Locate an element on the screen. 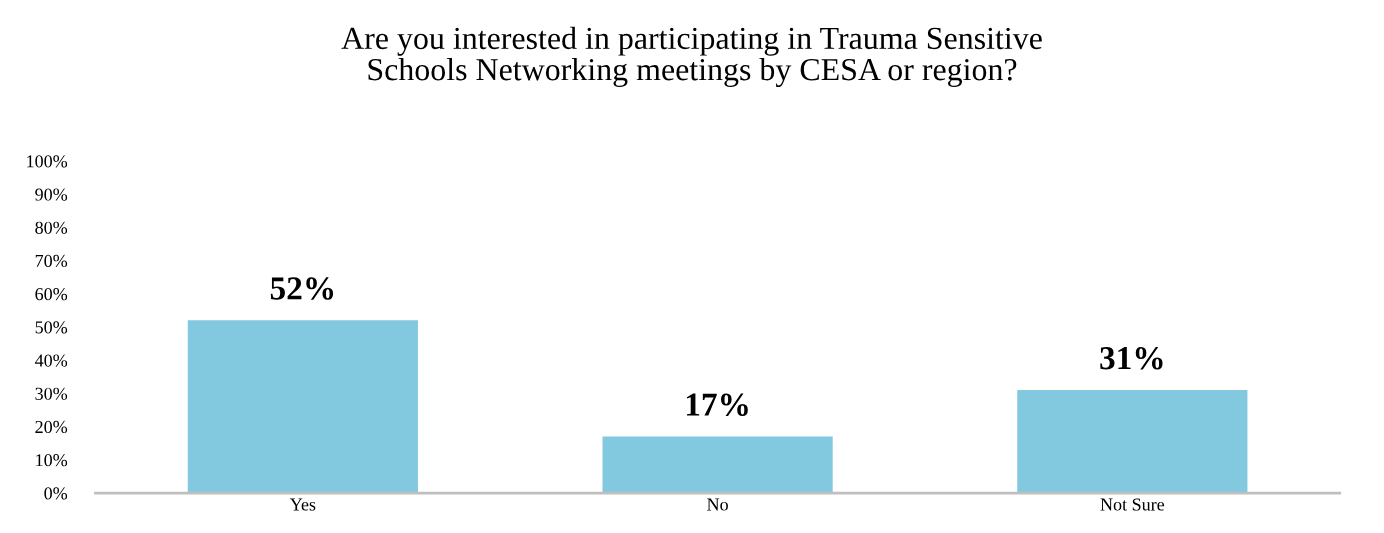 The image size is (1384, 533). x-tick-label: No is located at coordinates (717, 504).